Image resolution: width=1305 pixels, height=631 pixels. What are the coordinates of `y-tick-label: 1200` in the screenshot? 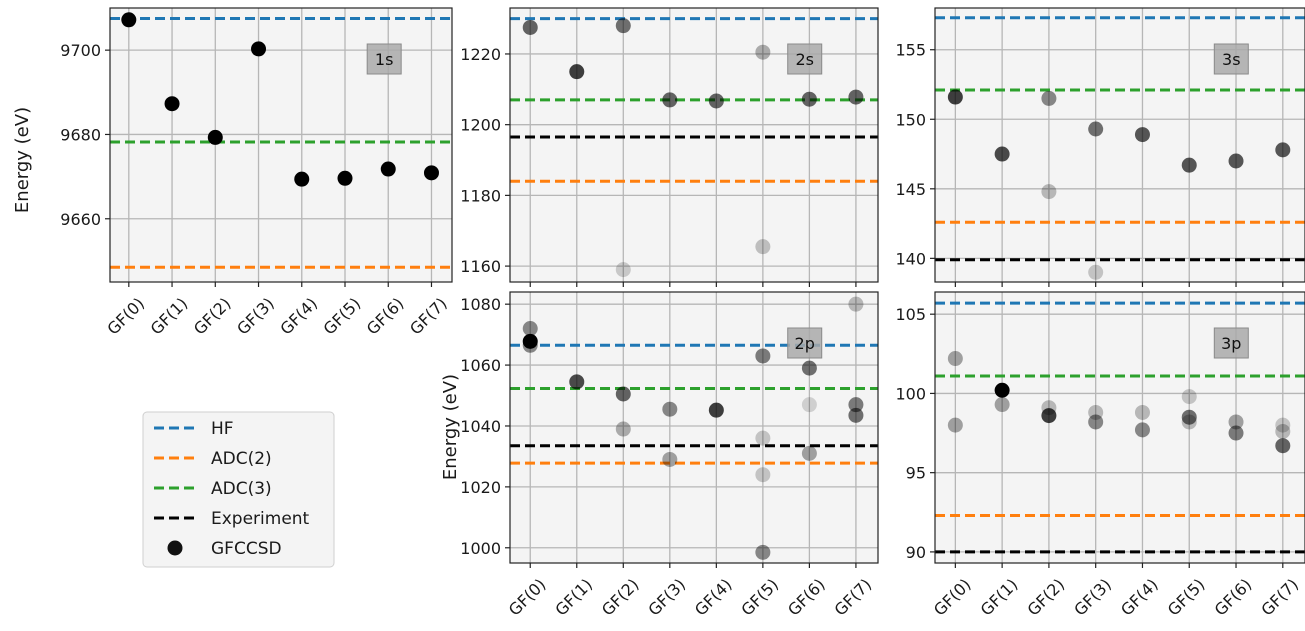 It's located at (480, 125).